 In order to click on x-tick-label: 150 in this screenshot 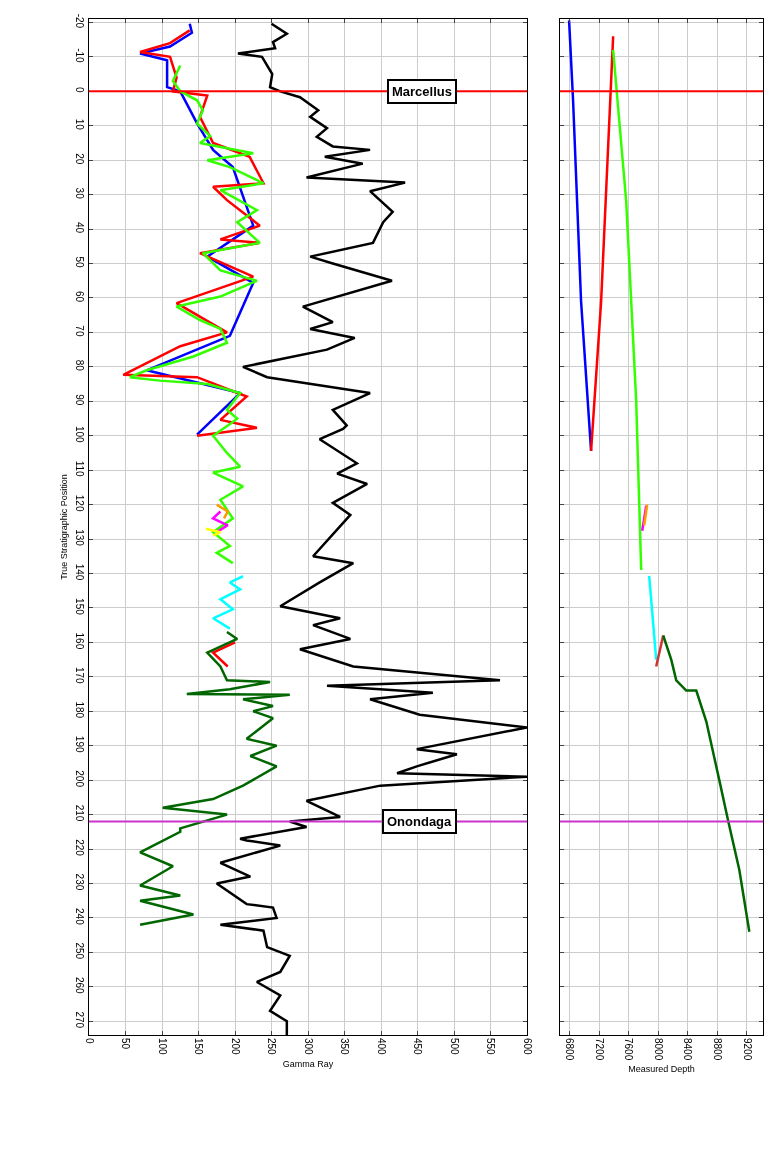, I will do `click(199, 1047)`.